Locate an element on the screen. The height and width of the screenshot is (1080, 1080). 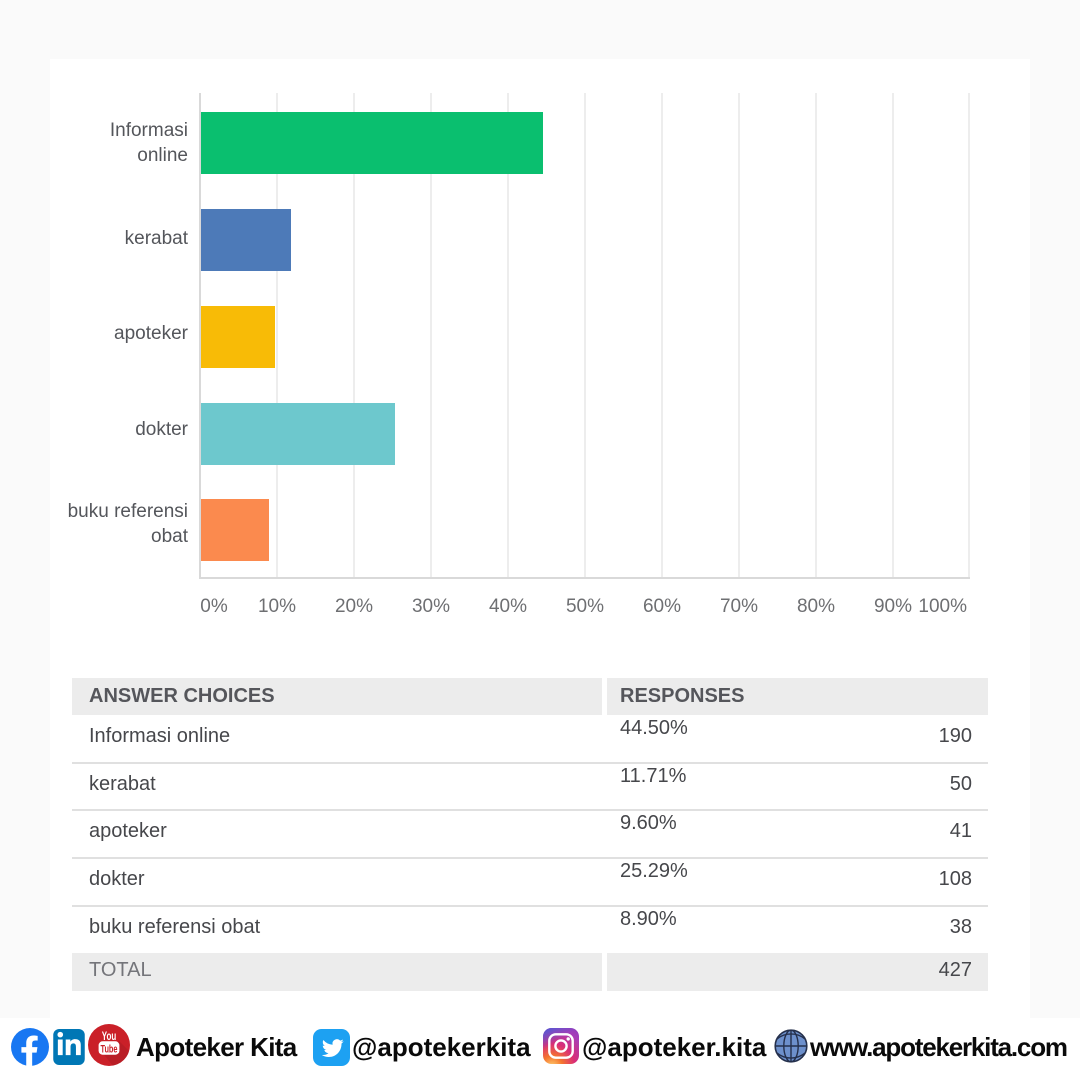
svg-text: Tube is located at coordinates (109, 1049).